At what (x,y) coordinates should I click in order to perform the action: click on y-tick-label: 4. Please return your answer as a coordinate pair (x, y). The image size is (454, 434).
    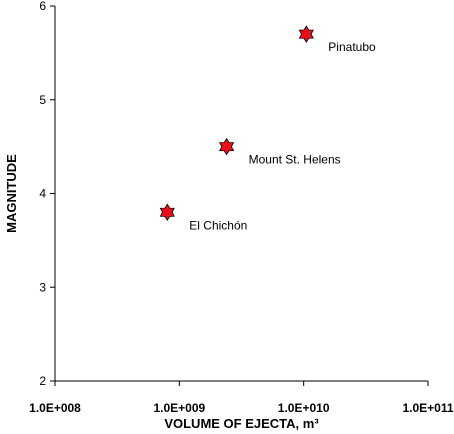
    Looking at the image, I should click on (42, 194).